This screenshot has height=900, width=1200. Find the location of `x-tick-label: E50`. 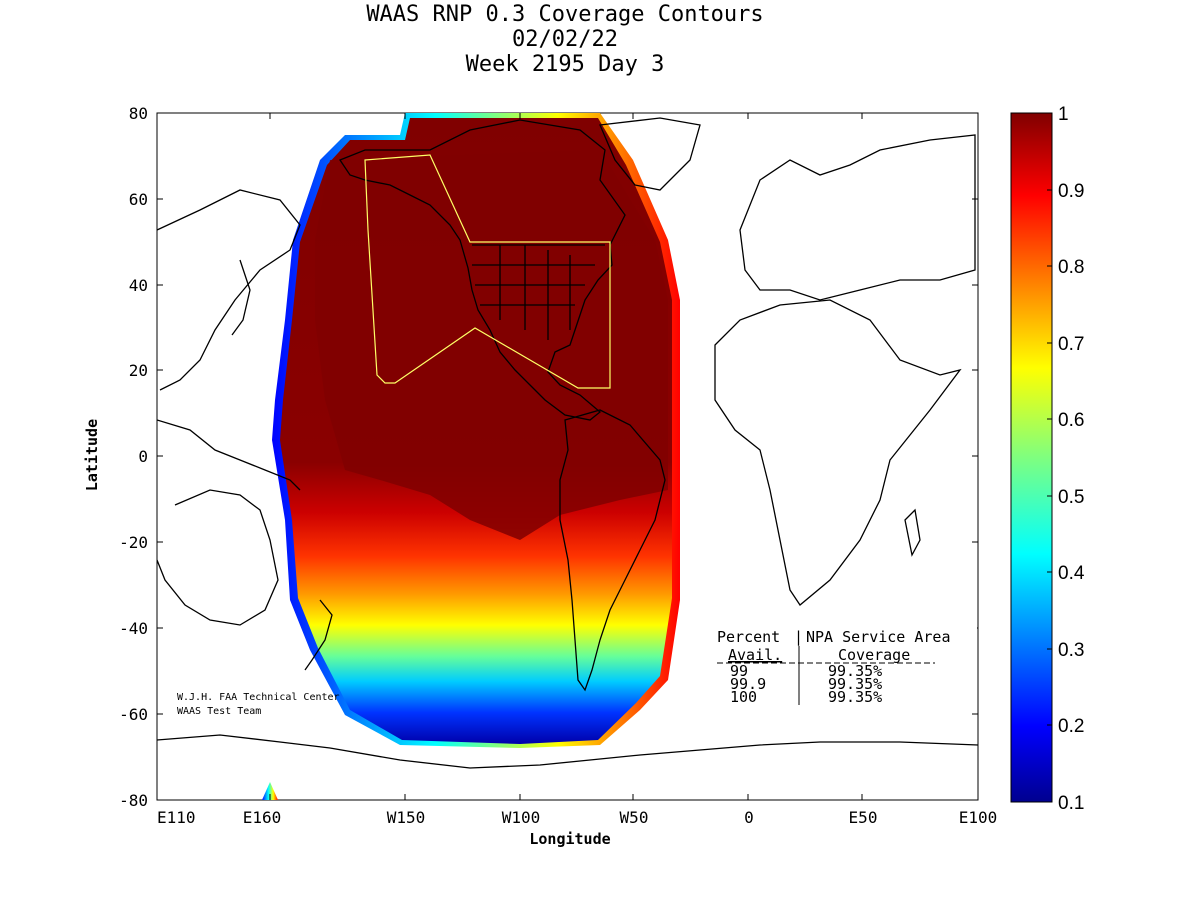

x-tick-label: E50 is located at coordinates (863, 817).